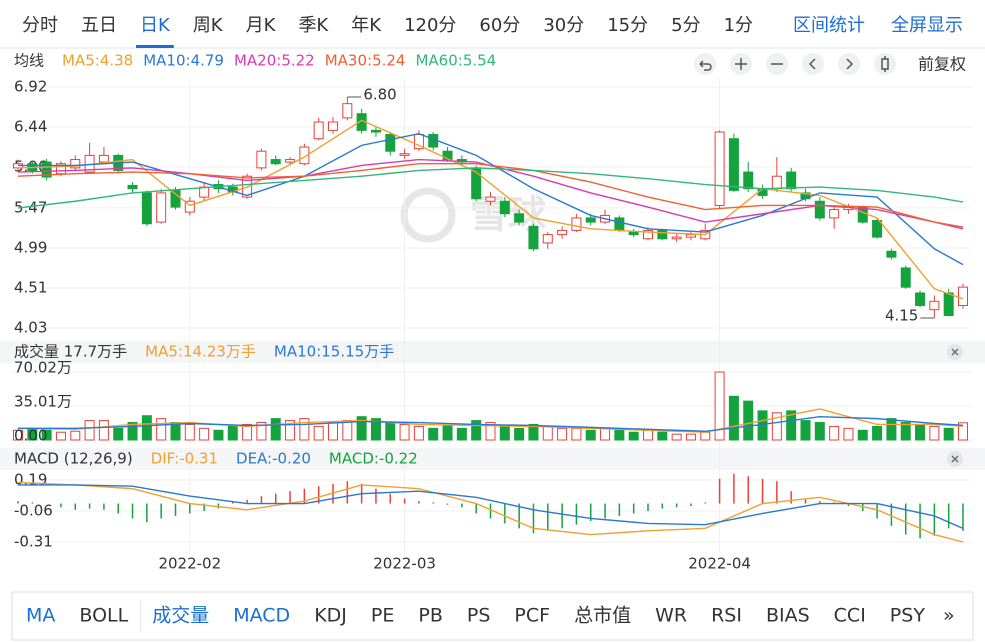 The height and width of the screenshot is (643, 985). Describe the element at coordinates (788, 616) in the screenshot. I see `indicator-tab: BIAS` at that location.